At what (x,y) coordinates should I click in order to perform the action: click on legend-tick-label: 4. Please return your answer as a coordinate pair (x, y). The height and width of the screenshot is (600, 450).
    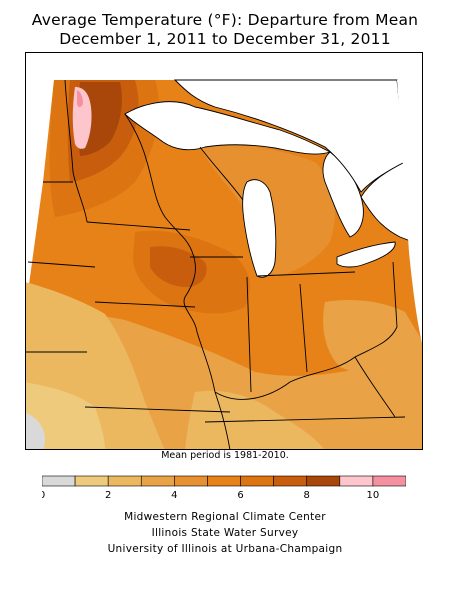
    Looking at the image, I should click on (174, 495).